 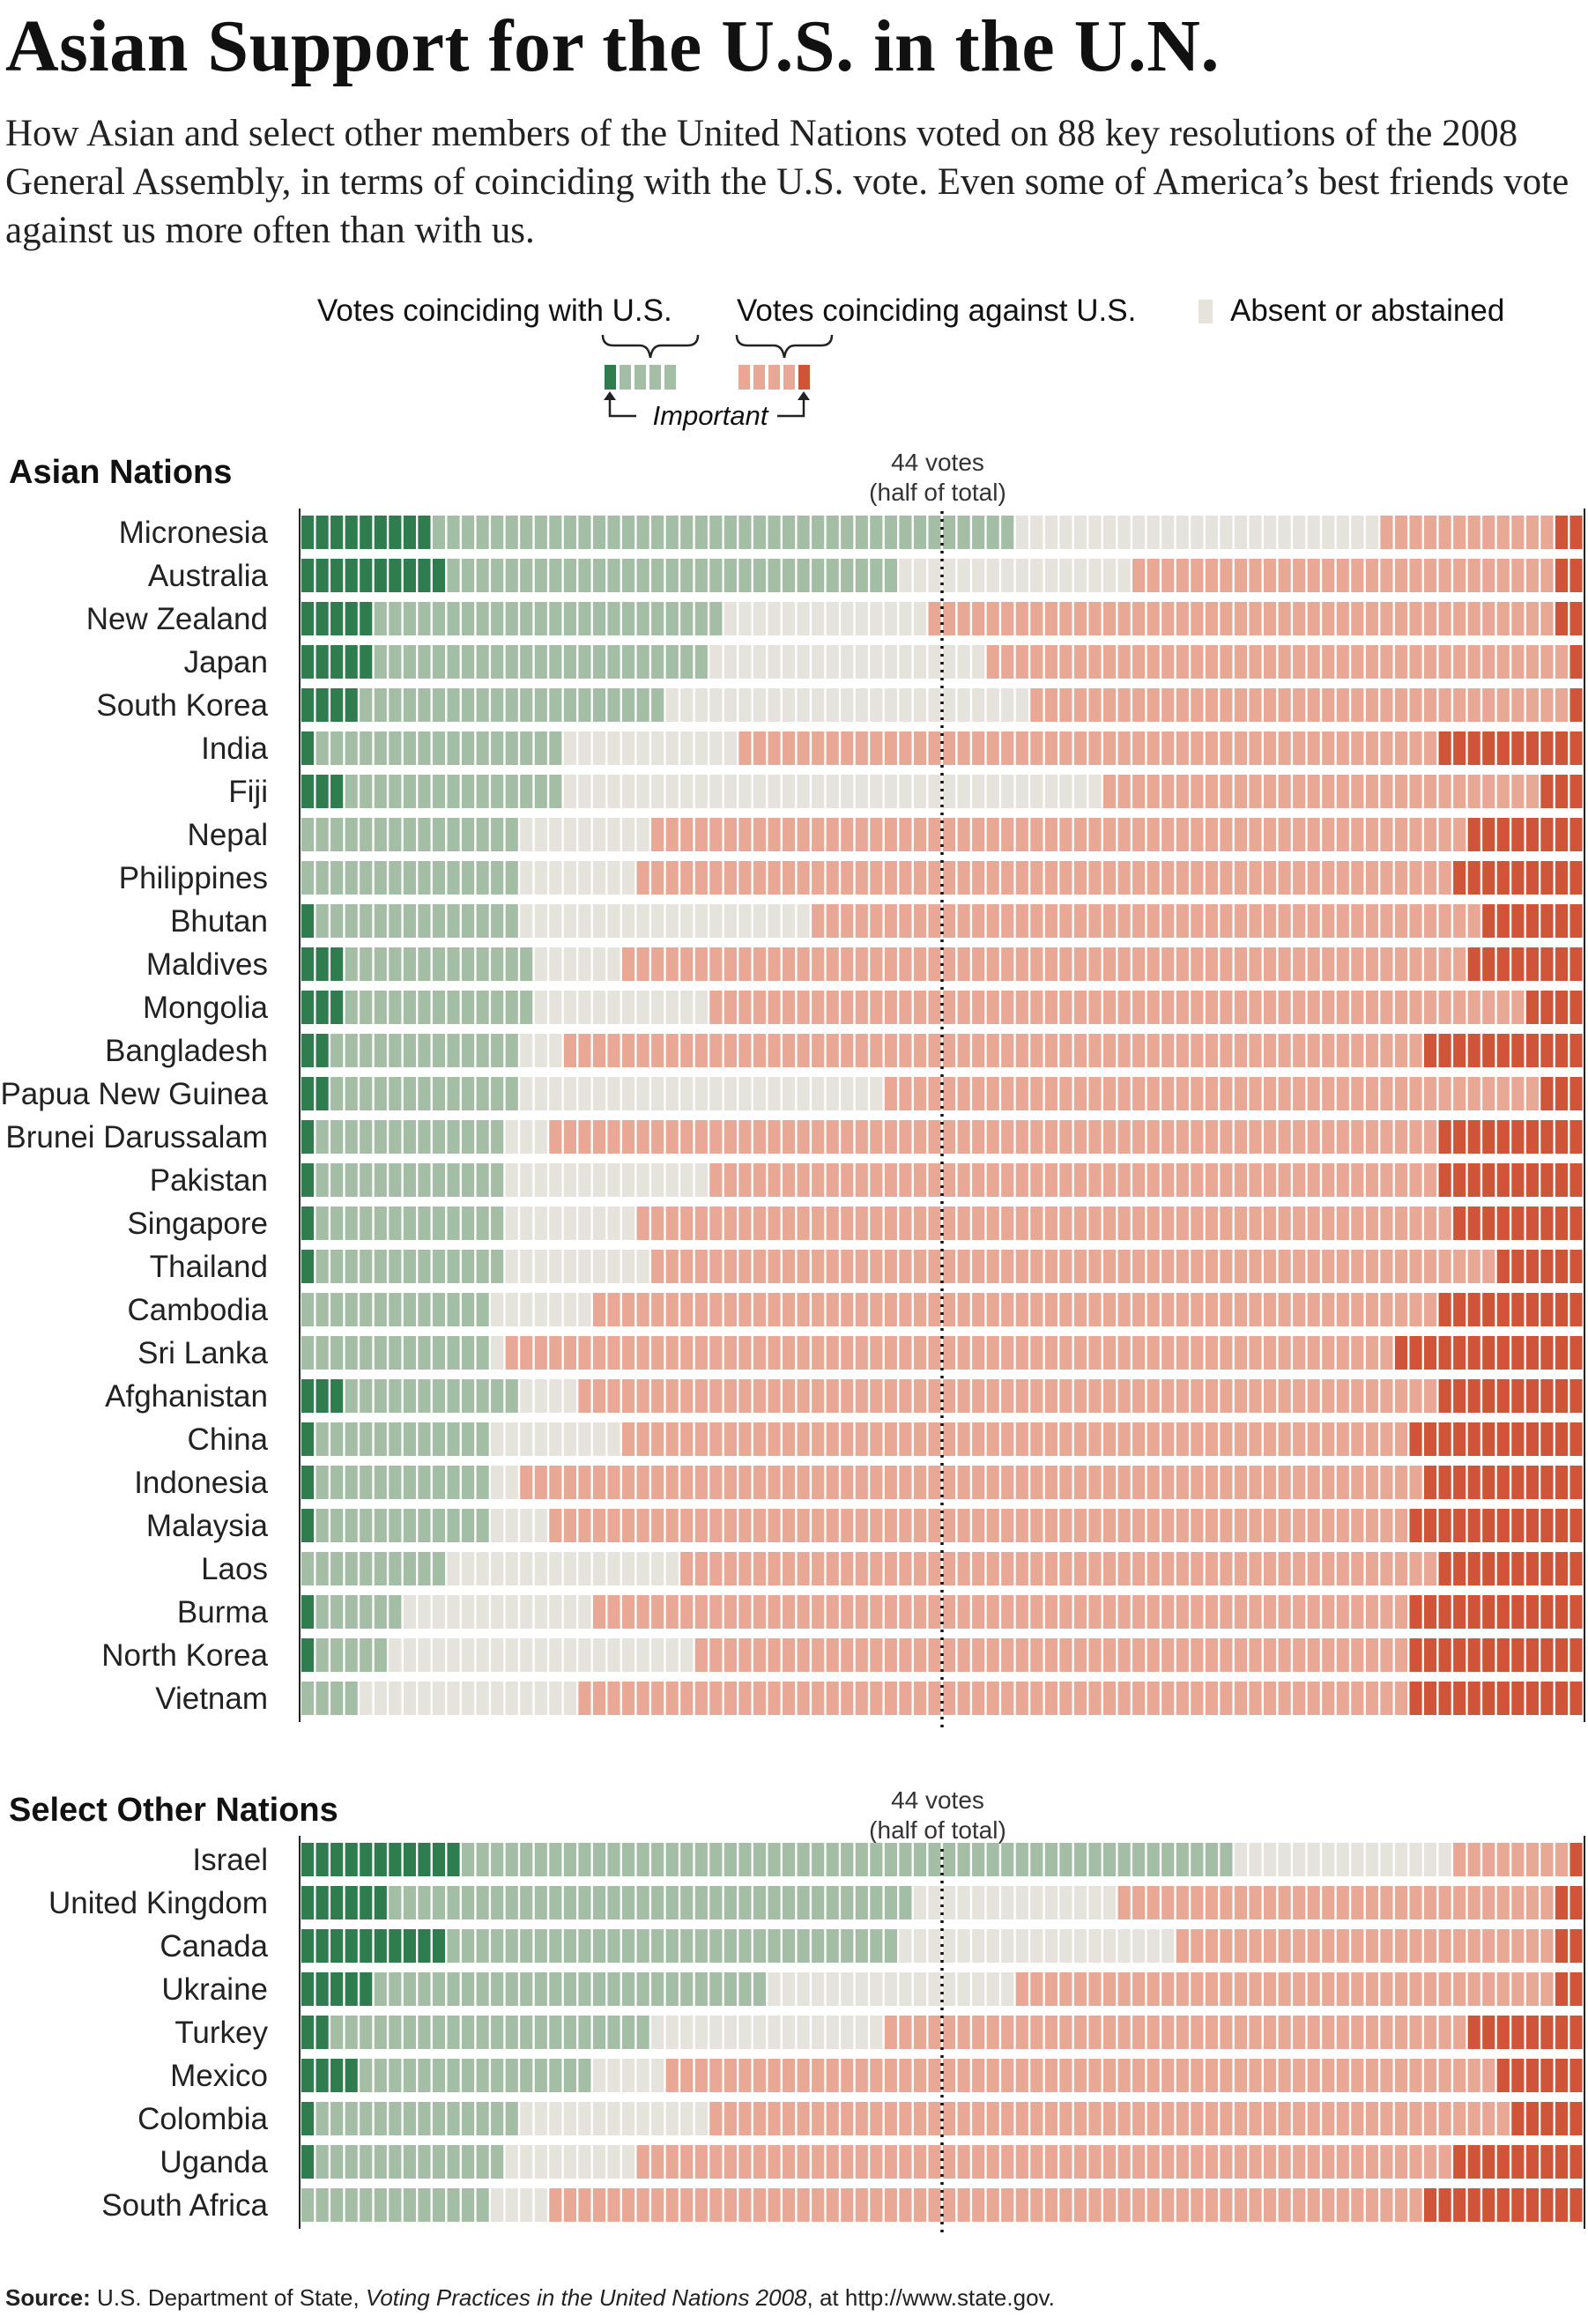 I want to click on vote-cell-with-important, so click(x=337, y=662).